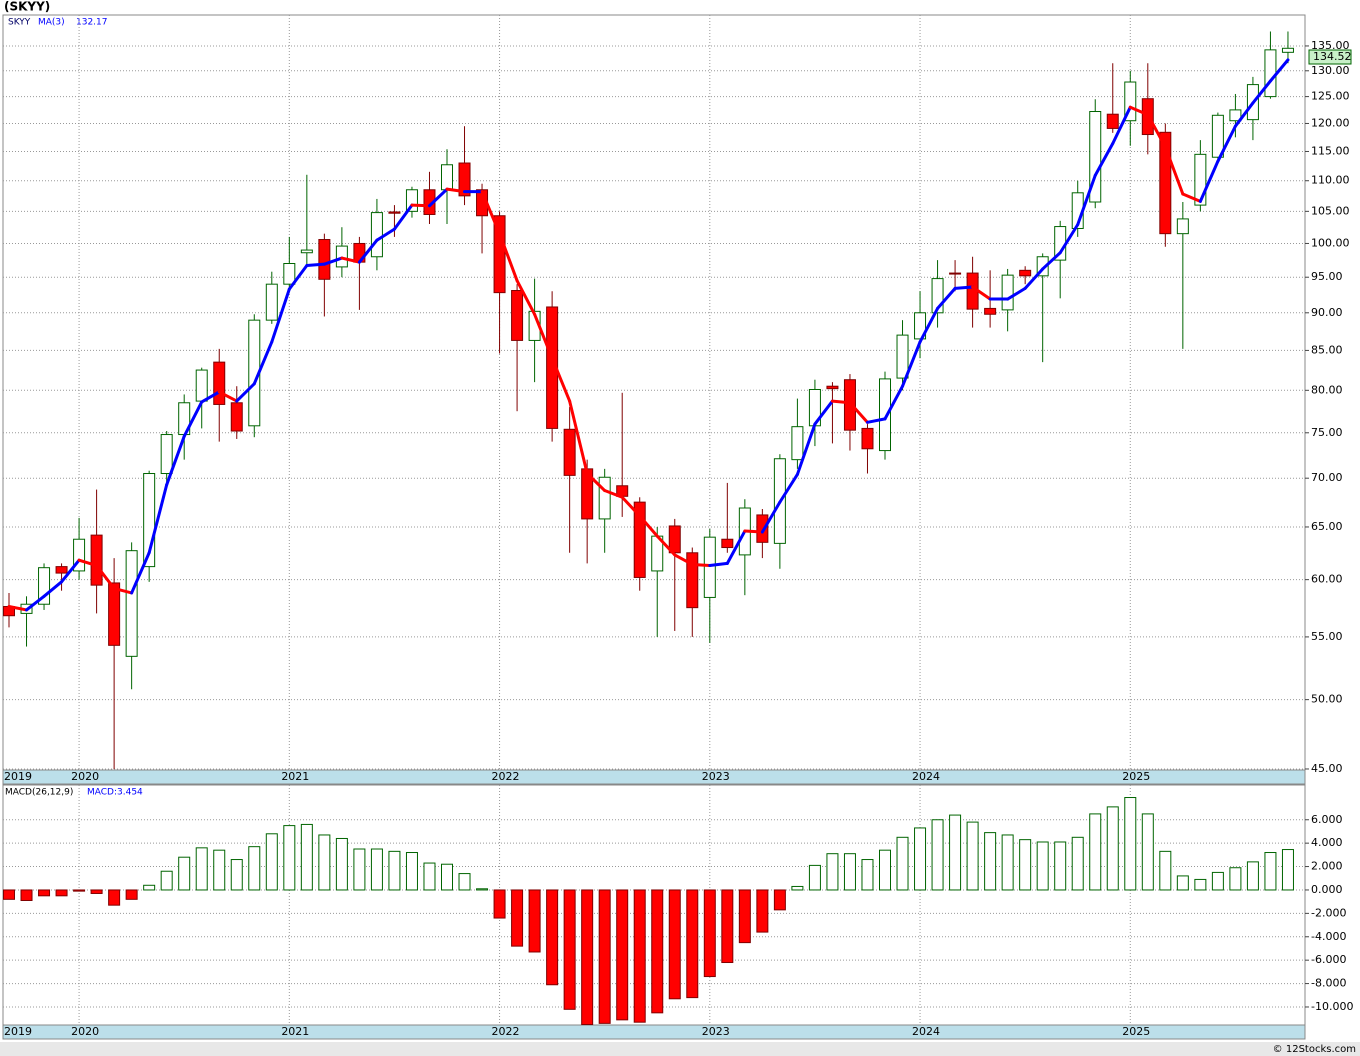  I want to click on y-tick-label: -6.000, so click(1328, 959).